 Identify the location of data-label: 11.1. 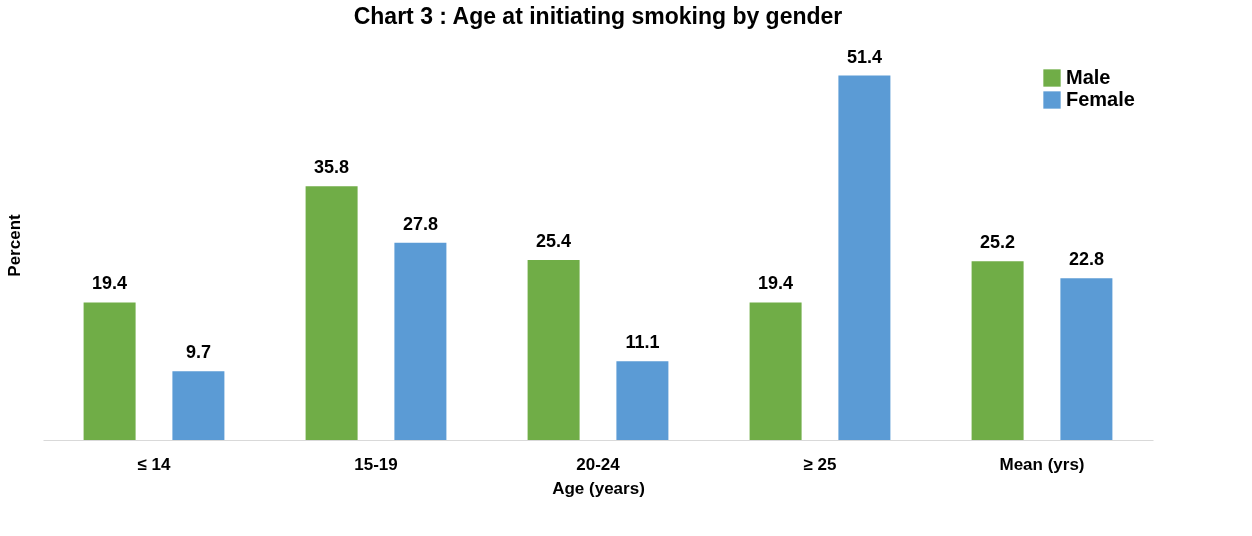
(642, 342).